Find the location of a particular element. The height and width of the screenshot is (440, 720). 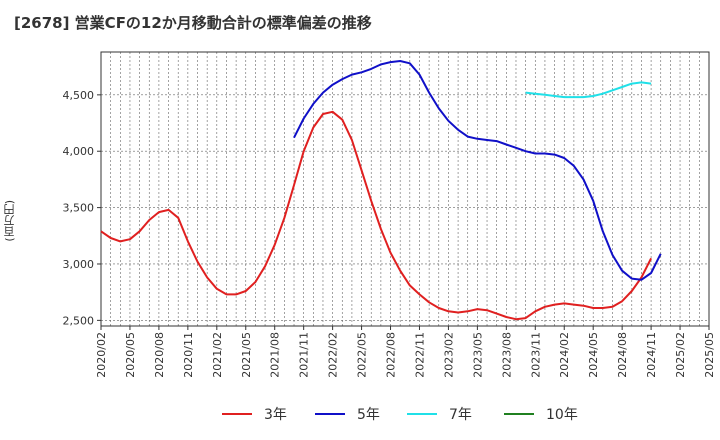

y-tick-label: 4,500 is located at coordinates (79, 95).